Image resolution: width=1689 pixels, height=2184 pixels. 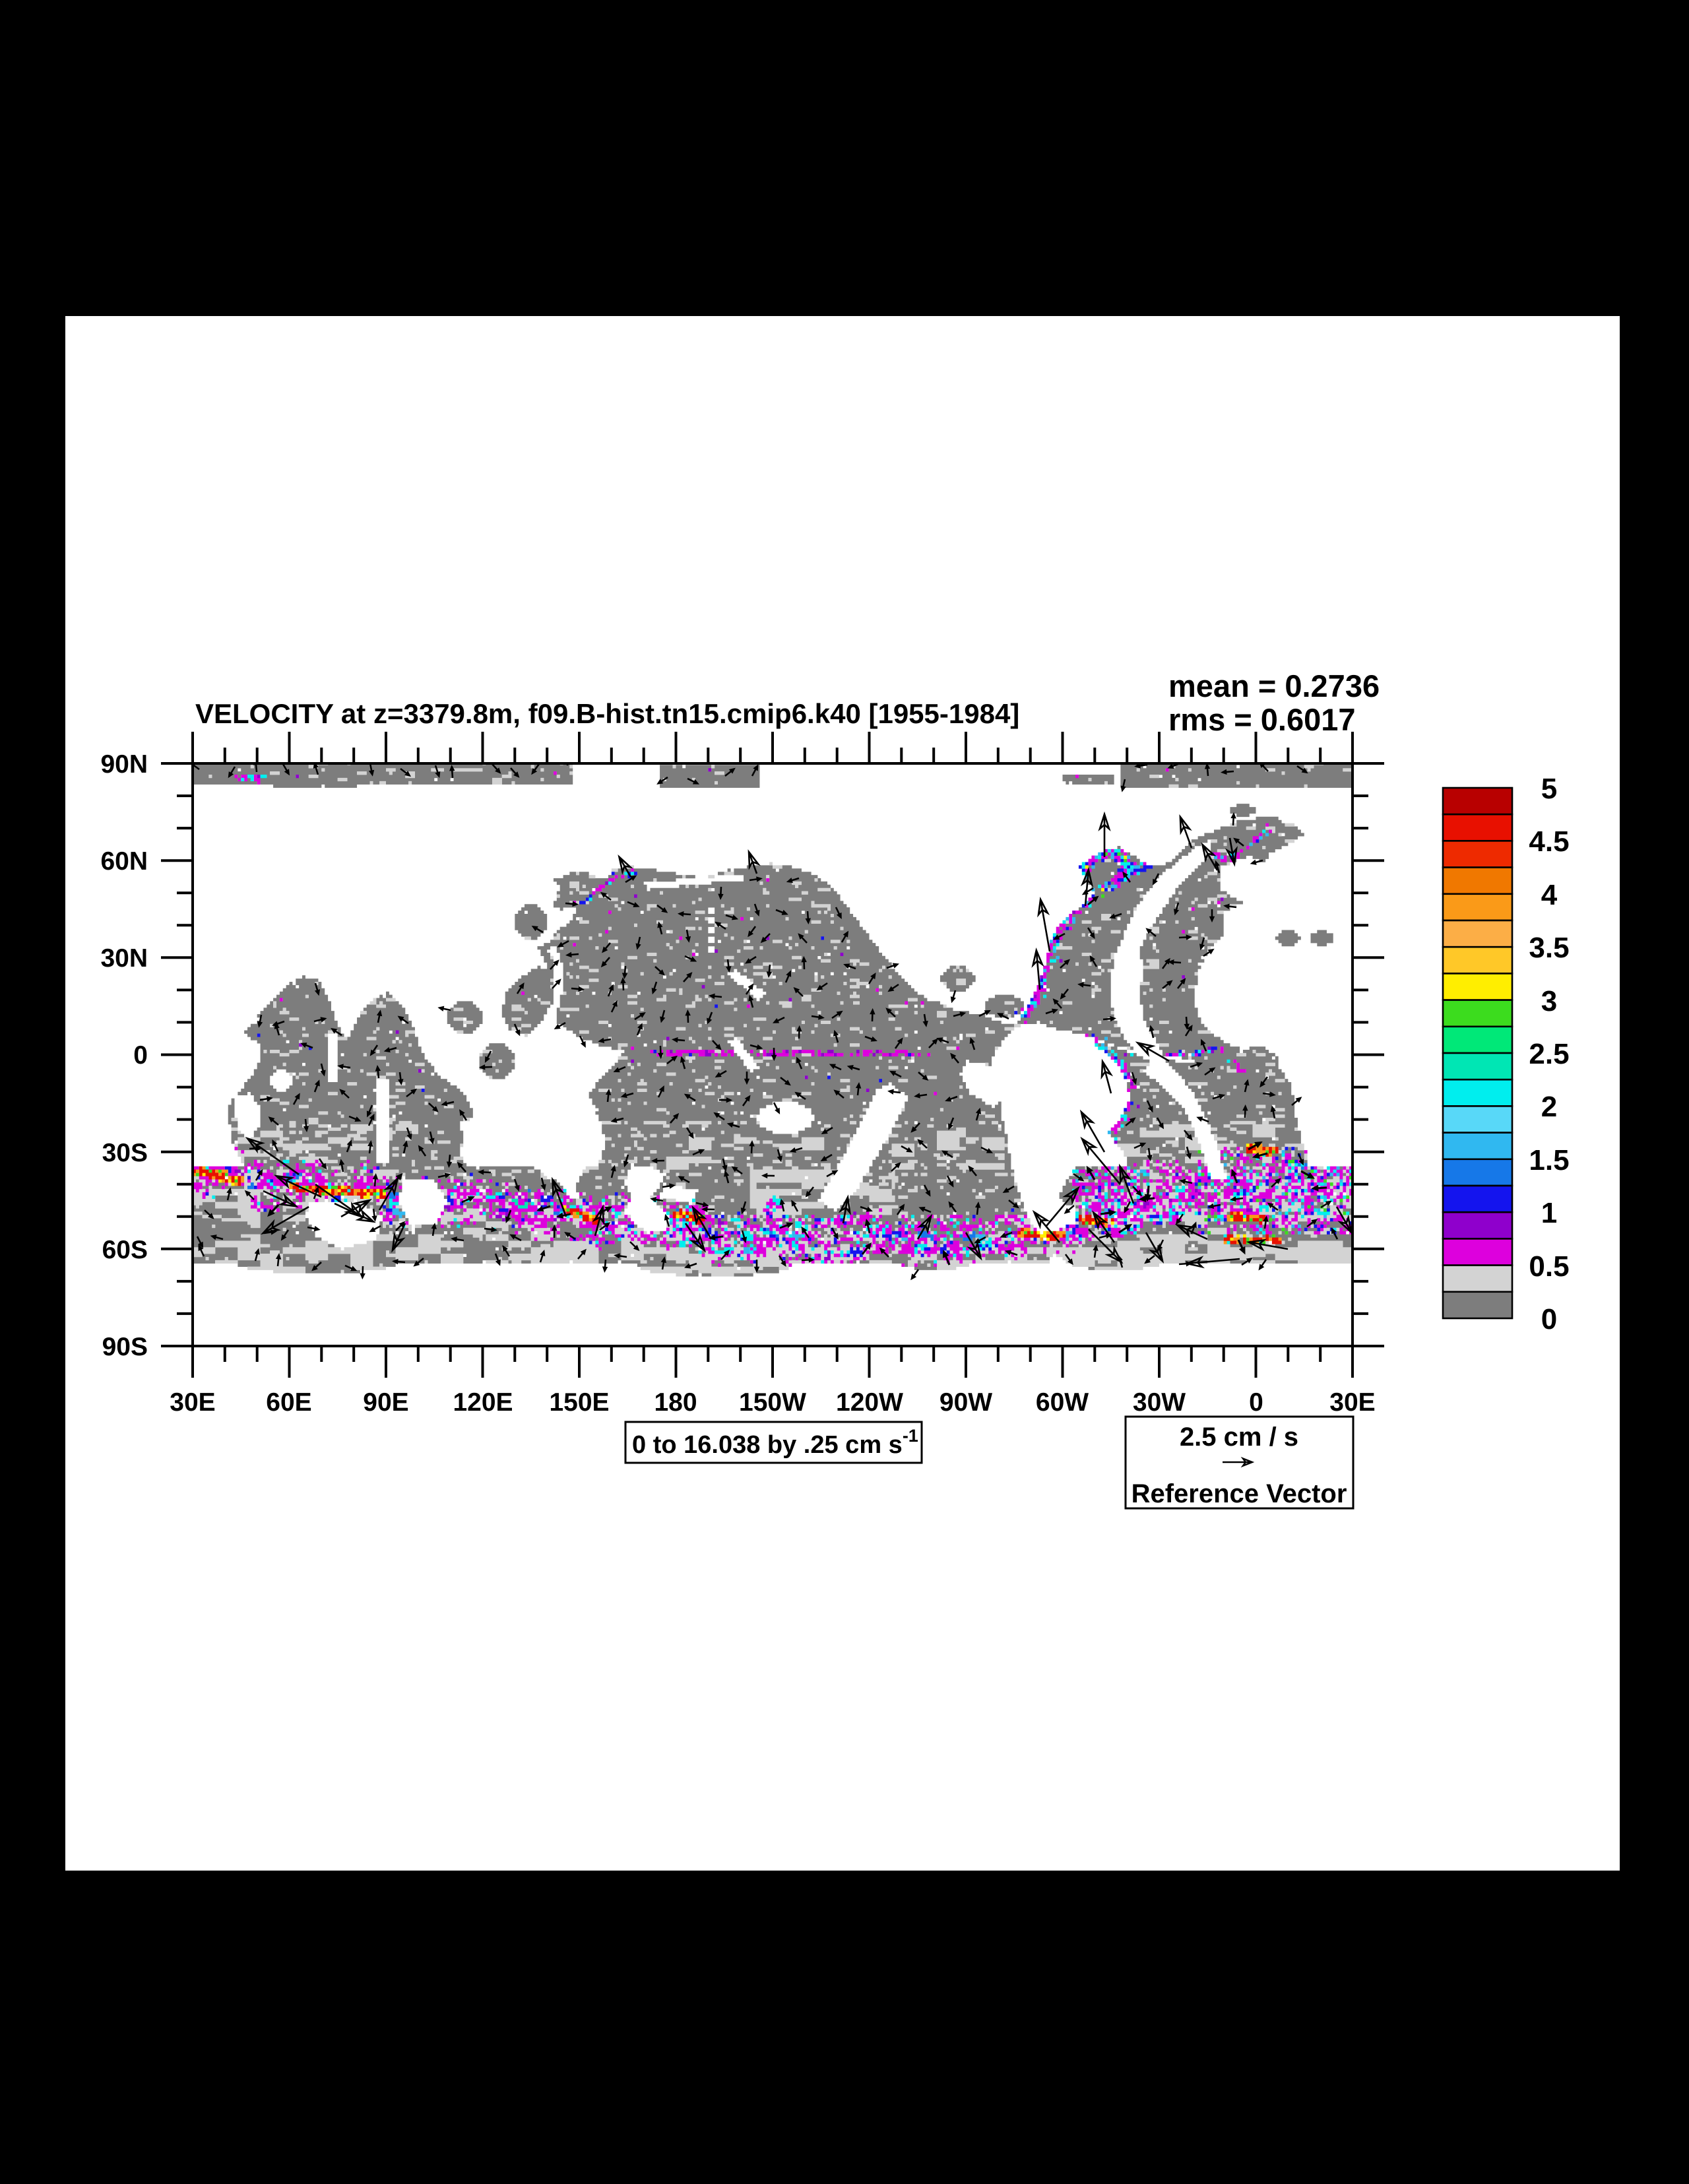 What do you see at coordinates (675, 1402) in the screenshot?
I see `svg-text: 180` at bounding box center [675, 1402].